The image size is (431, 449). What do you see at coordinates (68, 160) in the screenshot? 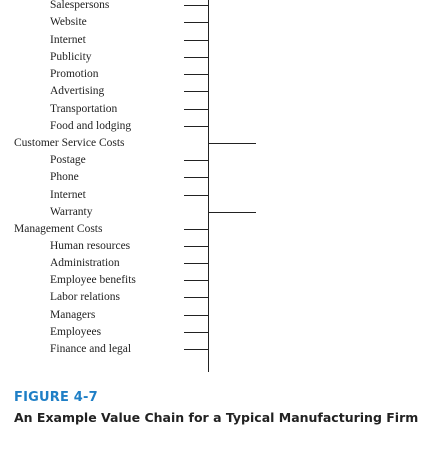
I see `cost-item: Postage` at bounding box center [68, 160].